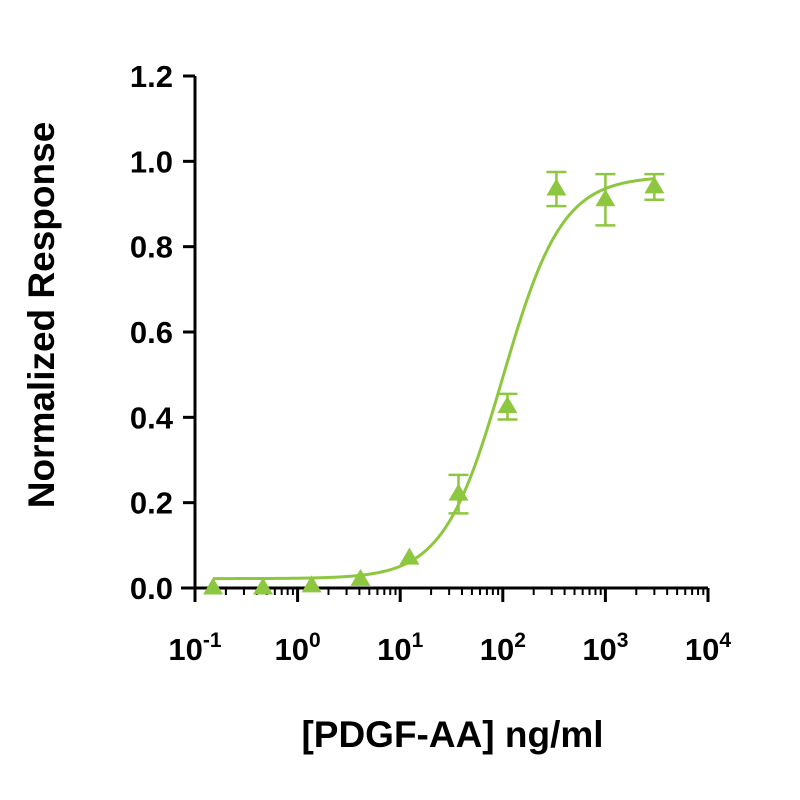  I want to click on x-tick-label: 10⁴, so click(708, 648).